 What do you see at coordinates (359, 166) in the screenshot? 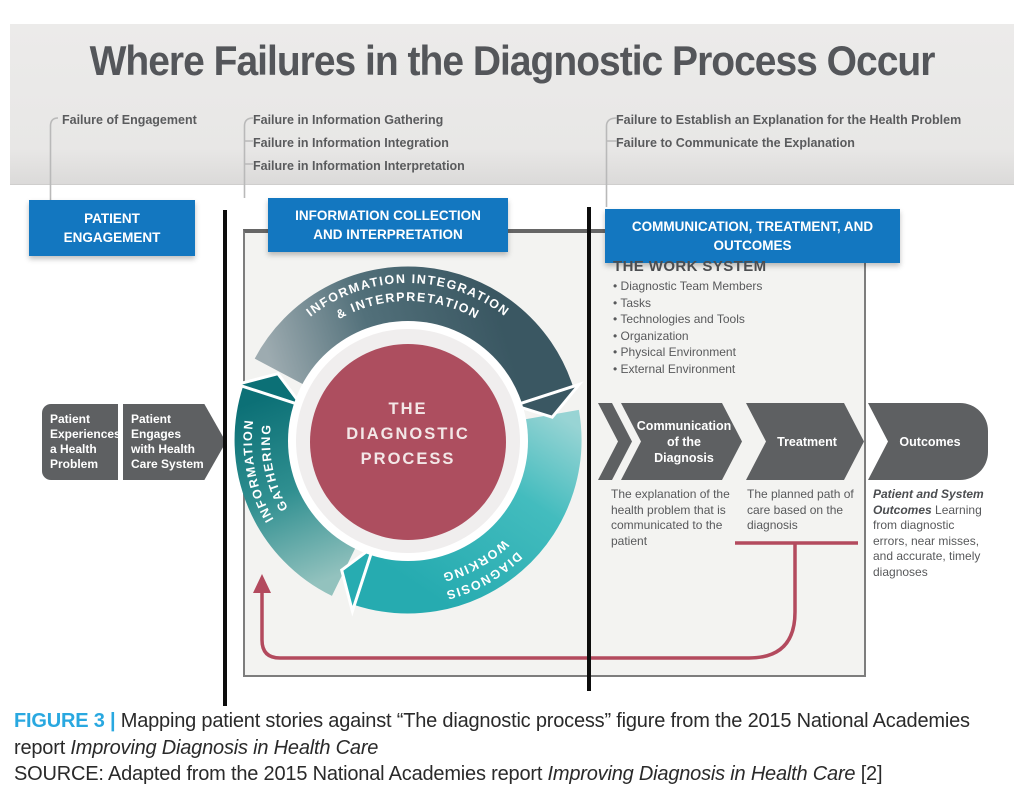
I see `failure-label: Failure in Information Interpretation` at bounding box center [359, 166].